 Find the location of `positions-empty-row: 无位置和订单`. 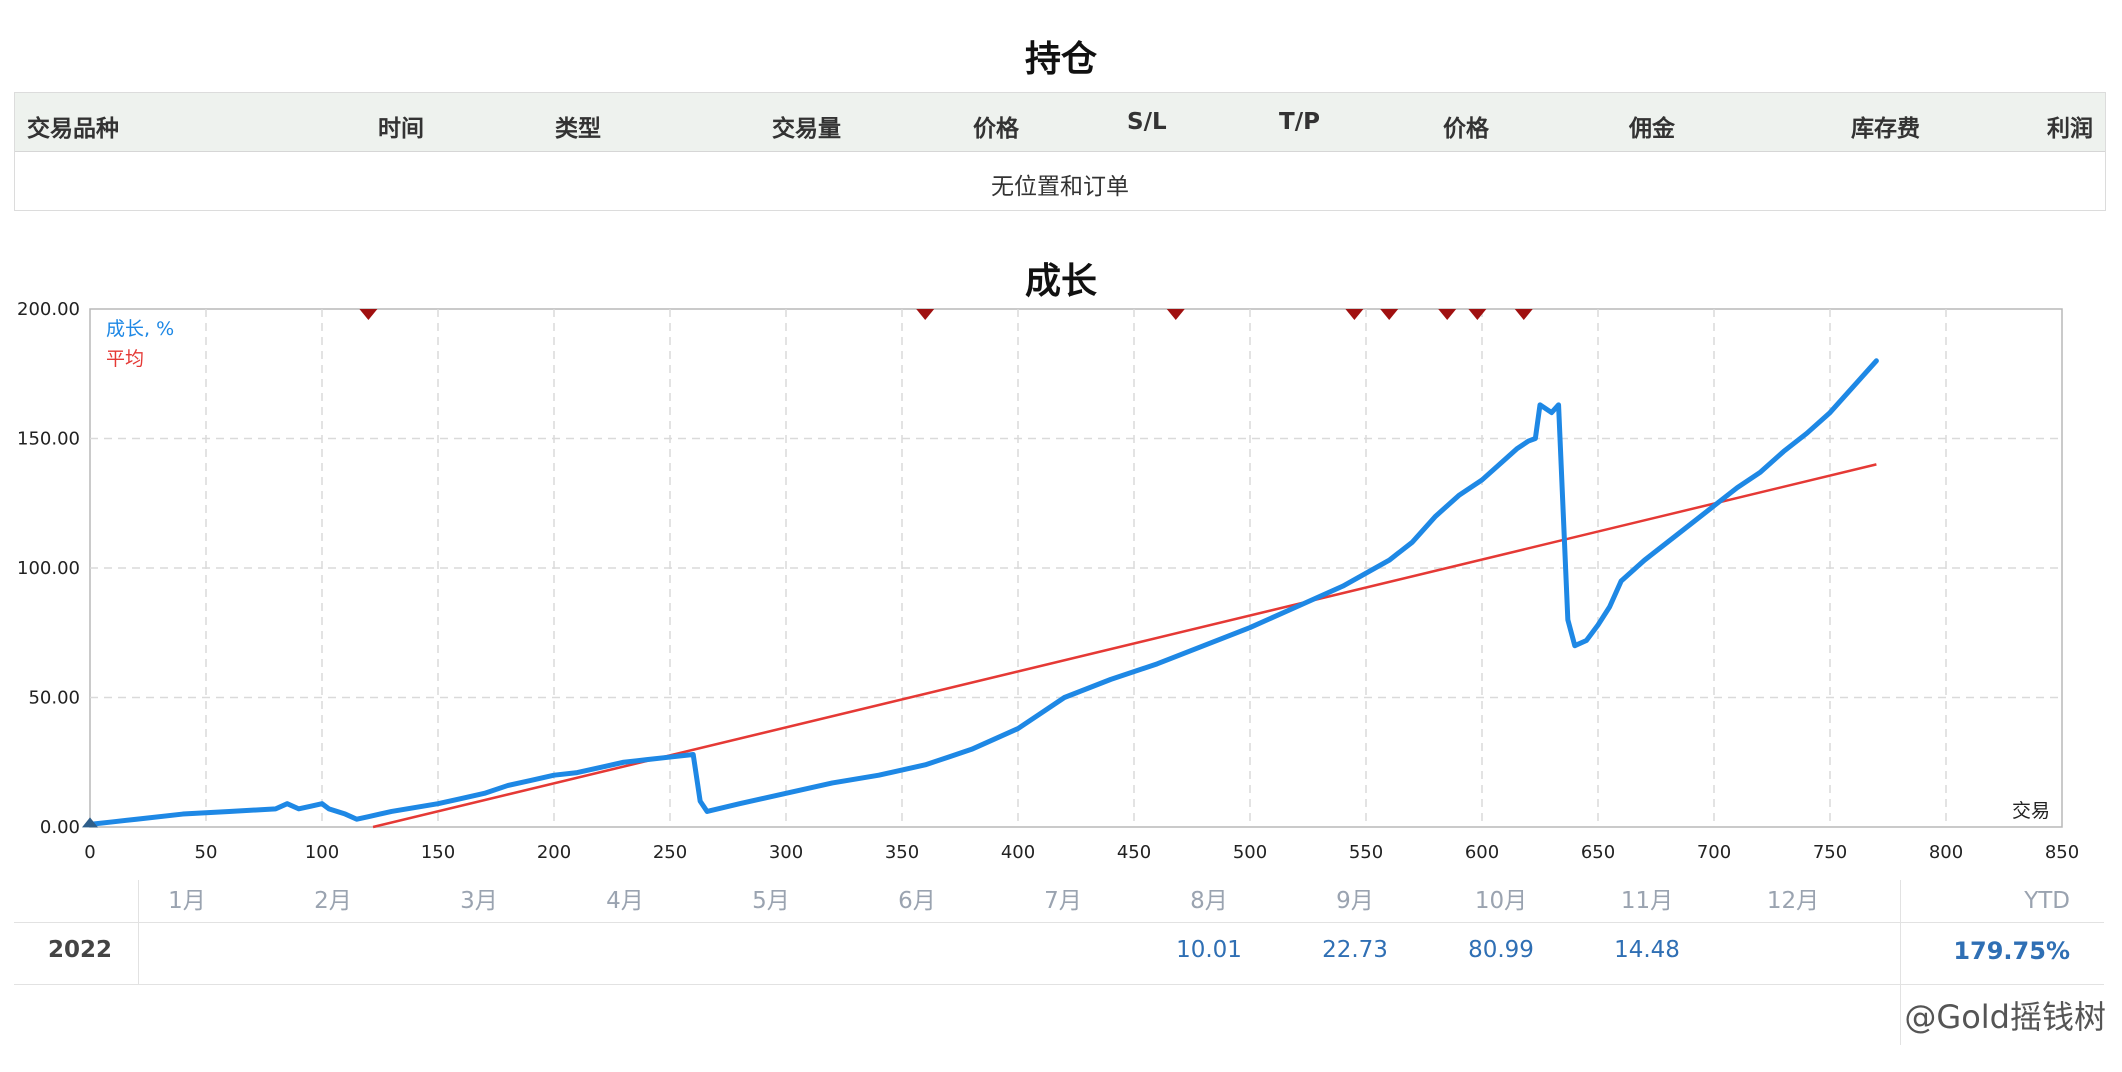

positions-empty-row: 无位置和订单 is located at coordinates (1060, 181).